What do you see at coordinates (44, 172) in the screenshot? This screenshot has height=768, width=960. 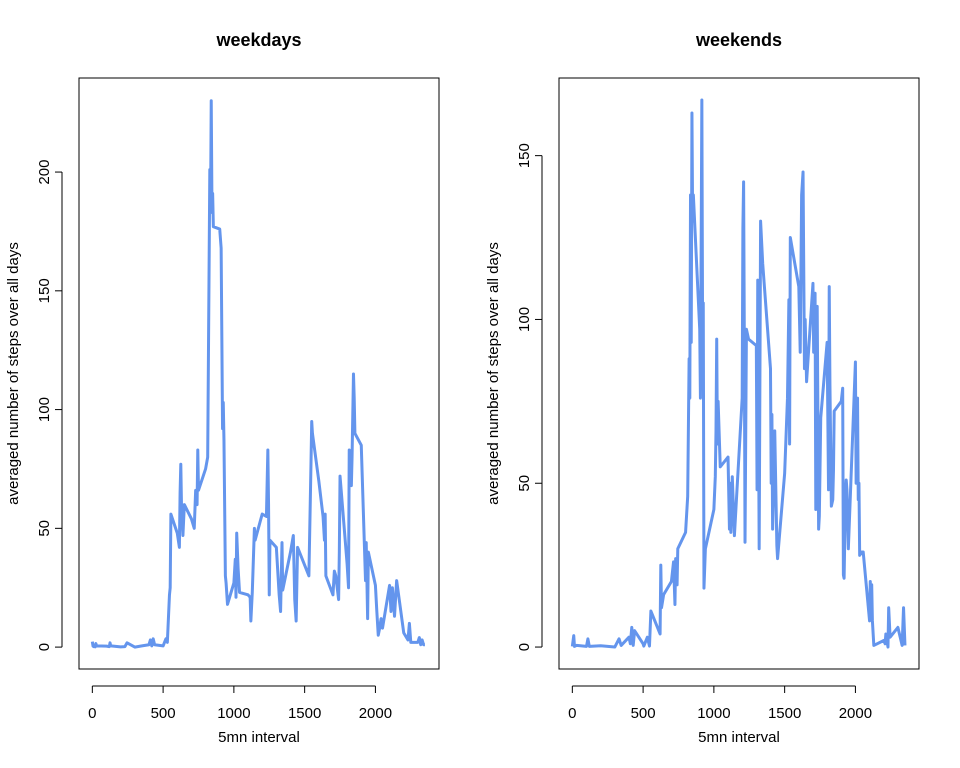 I see `y-tick-label: 200` at bounding box center [44, 172].